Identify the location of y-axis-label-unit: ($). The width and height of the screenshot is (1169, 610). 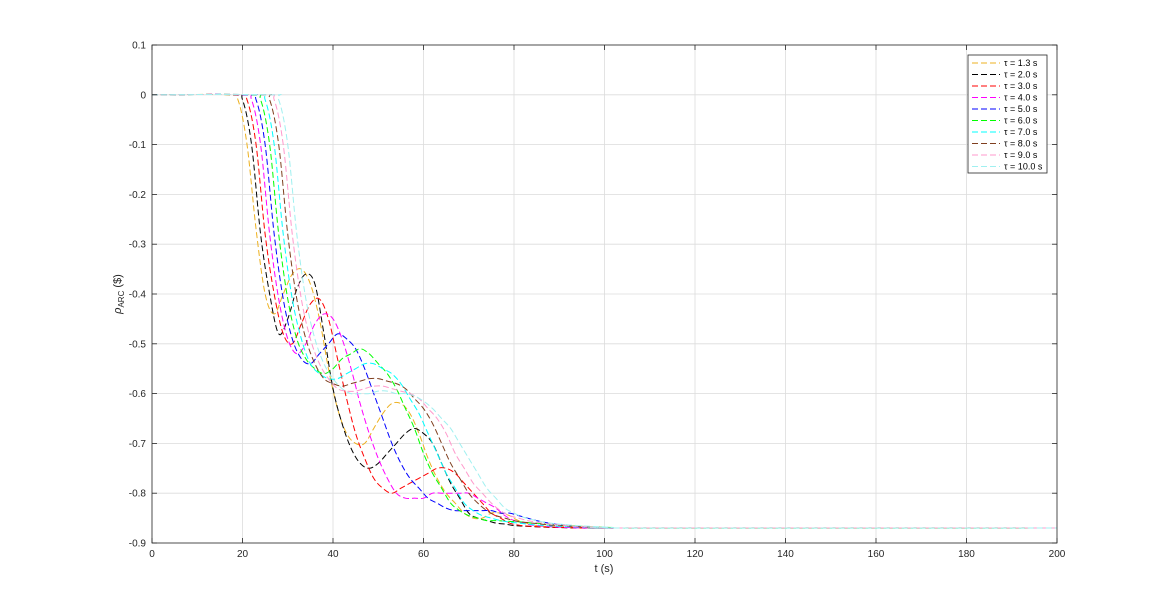
(118, 282).